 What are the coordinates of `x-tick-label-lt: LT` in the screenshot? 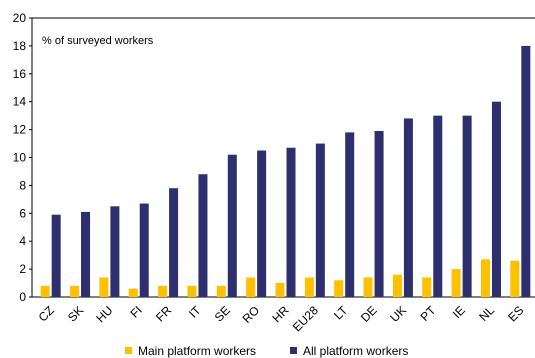 It's located at (341, 313).